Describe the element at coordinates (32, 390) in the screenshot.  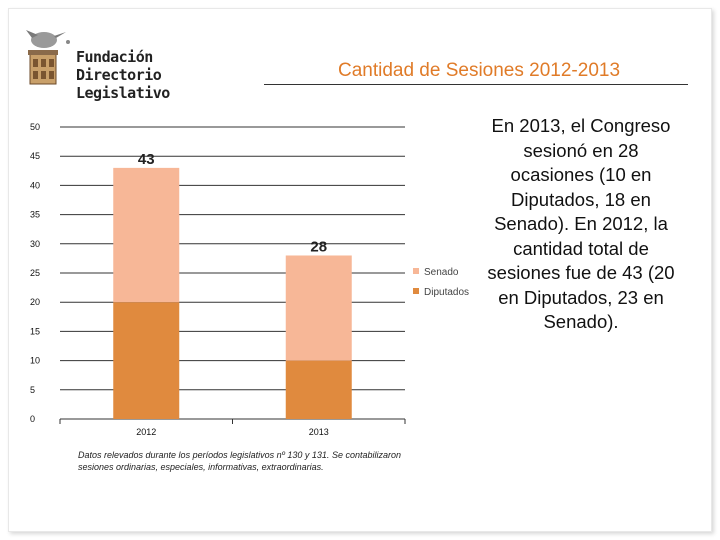
I see `y-tick-label: 5` at that location.